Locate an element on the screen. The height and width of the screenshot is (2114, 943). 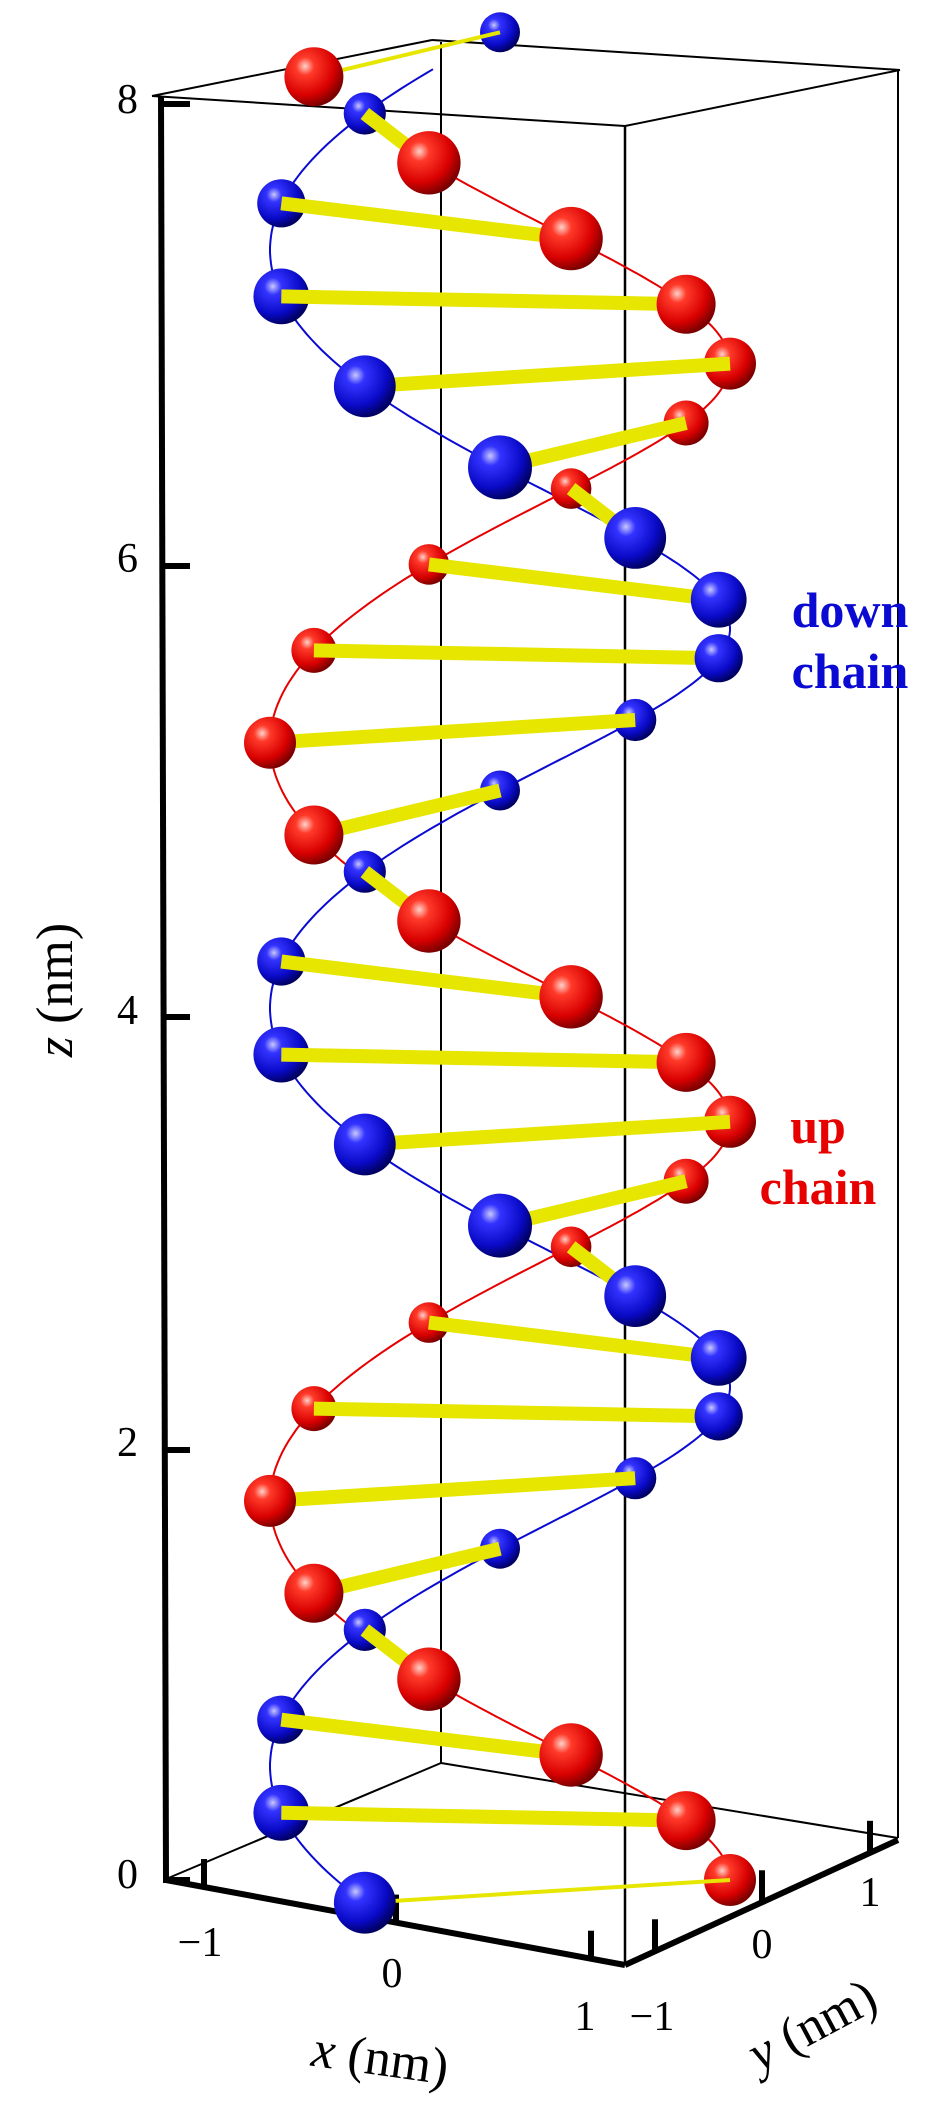
z-tick-label-2: 2 is located at coordinates (127, 1443).